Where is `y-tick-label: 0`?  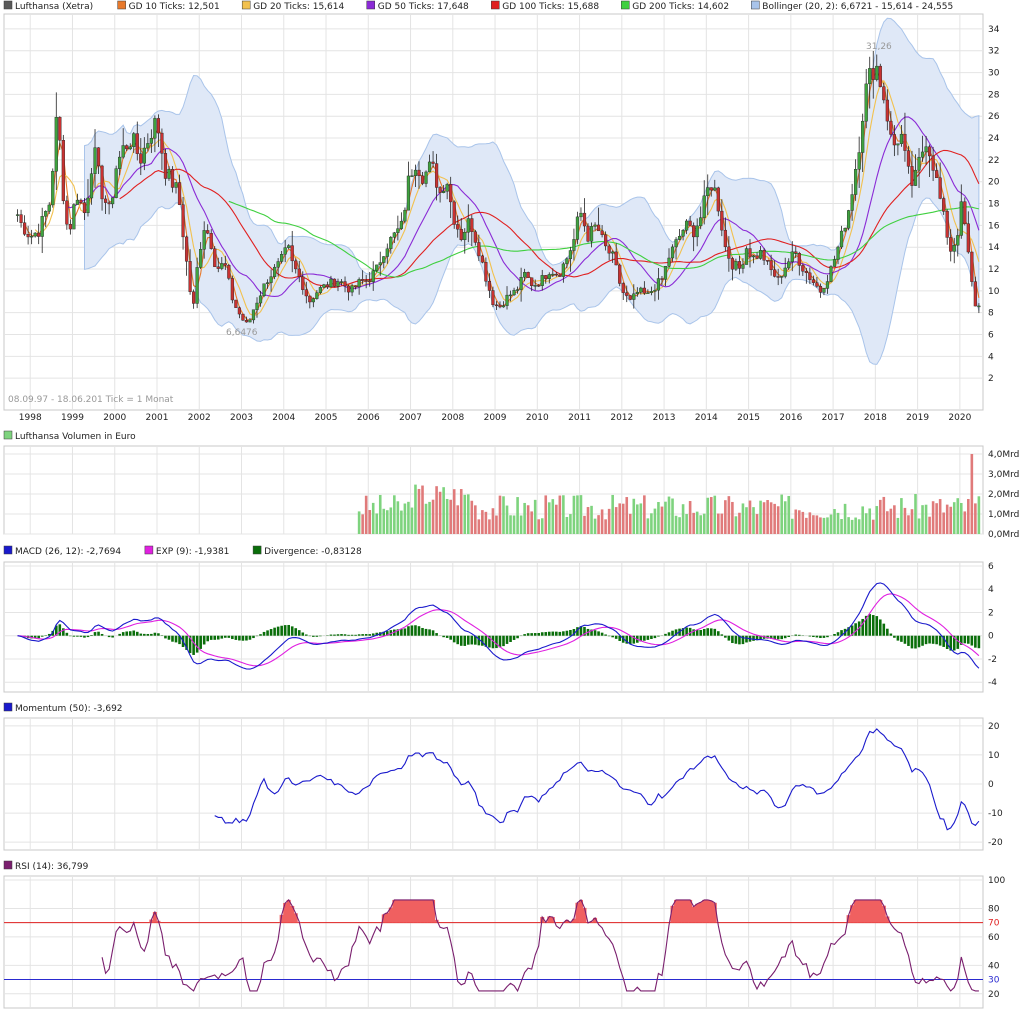 y-tick-label: 0 is located at coordinates (991, 637).